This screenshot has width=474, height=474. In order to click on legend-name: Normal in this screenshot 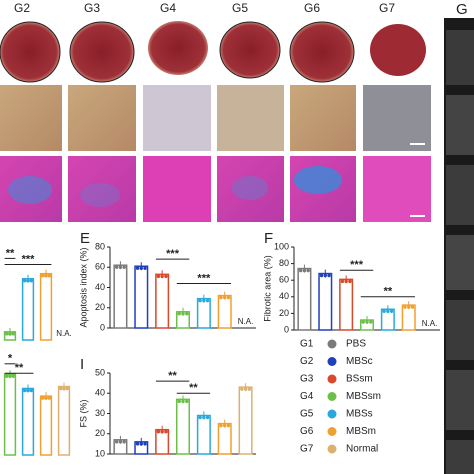, I will do `click(362, 449)`.